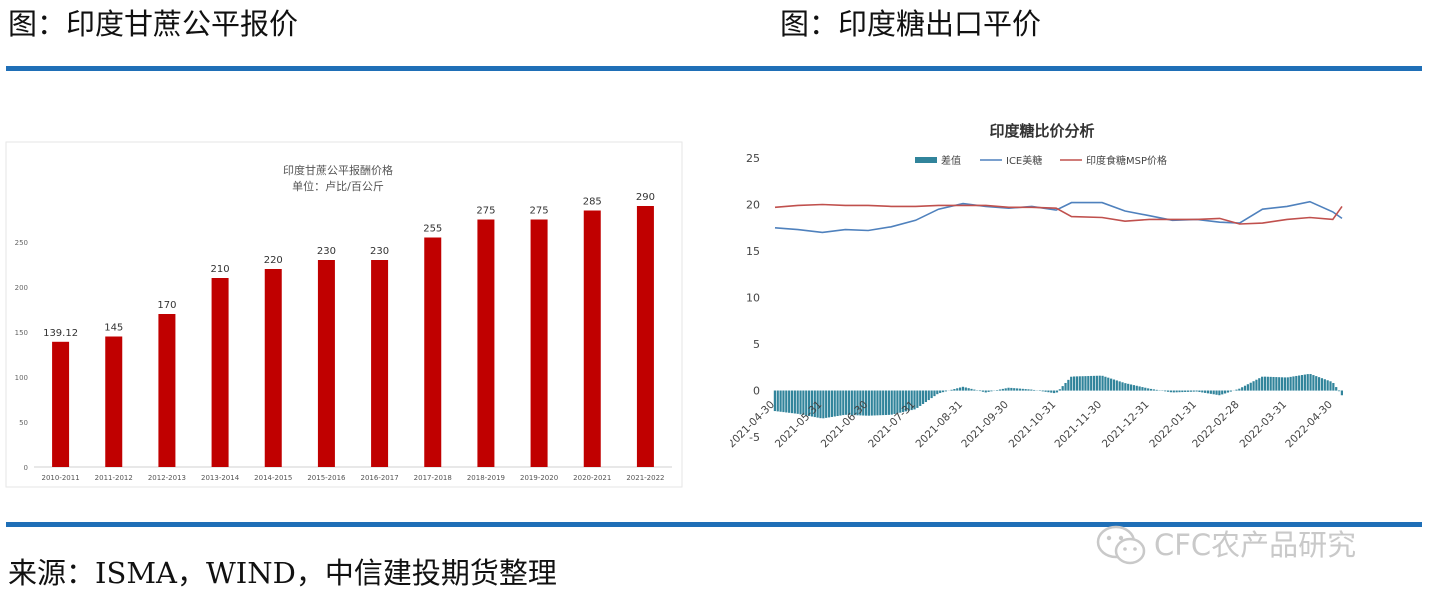 The height and width of the screenshot is (605, 1439). Describe the element at coordinates (753, 158) in the screenshot. I see `y-tick-label: 25` at that location.